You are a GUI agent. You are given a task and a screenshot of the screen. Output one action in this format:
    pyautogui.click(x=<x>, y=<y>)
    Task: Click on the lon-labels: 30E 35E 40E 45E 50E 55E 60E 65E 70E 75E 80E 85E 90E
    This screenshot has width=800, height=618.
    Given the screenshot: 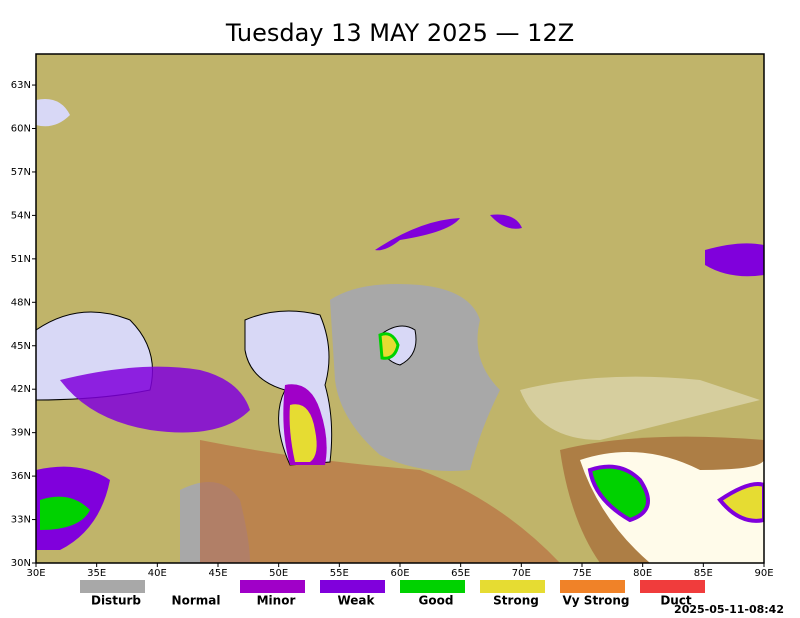 What is the action you would take?
    pyautogui.click(x=400, y=571)
    